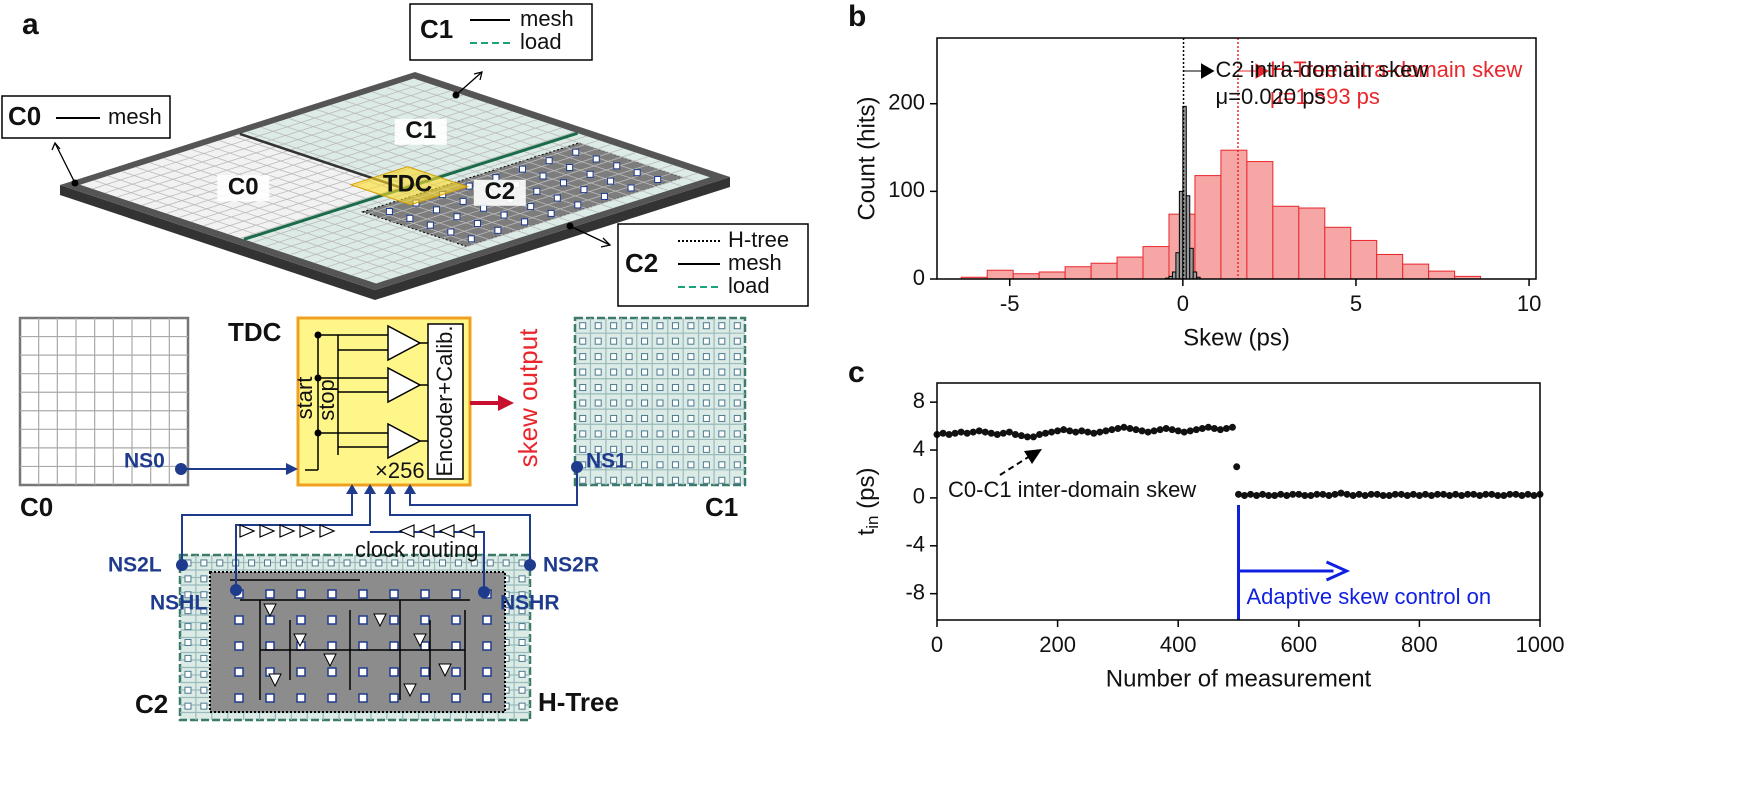  I want to click on c2-mesh, so click(355, 637).